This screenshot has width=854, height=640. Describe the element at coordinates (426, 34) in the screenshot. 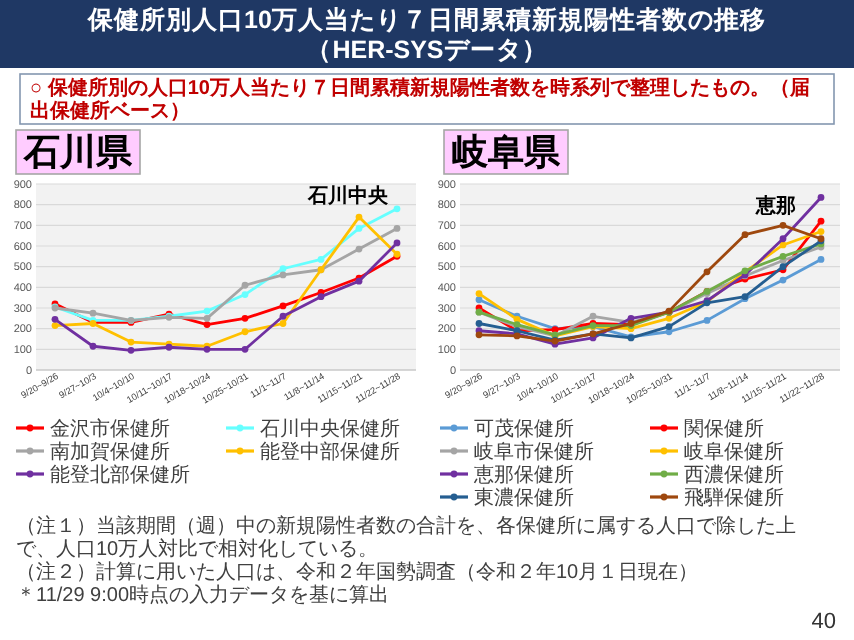

I see `text: 保健所別人口10万人当たり７日間累積新規陽性者数の推移（HER-SYSデータ）` at that location.